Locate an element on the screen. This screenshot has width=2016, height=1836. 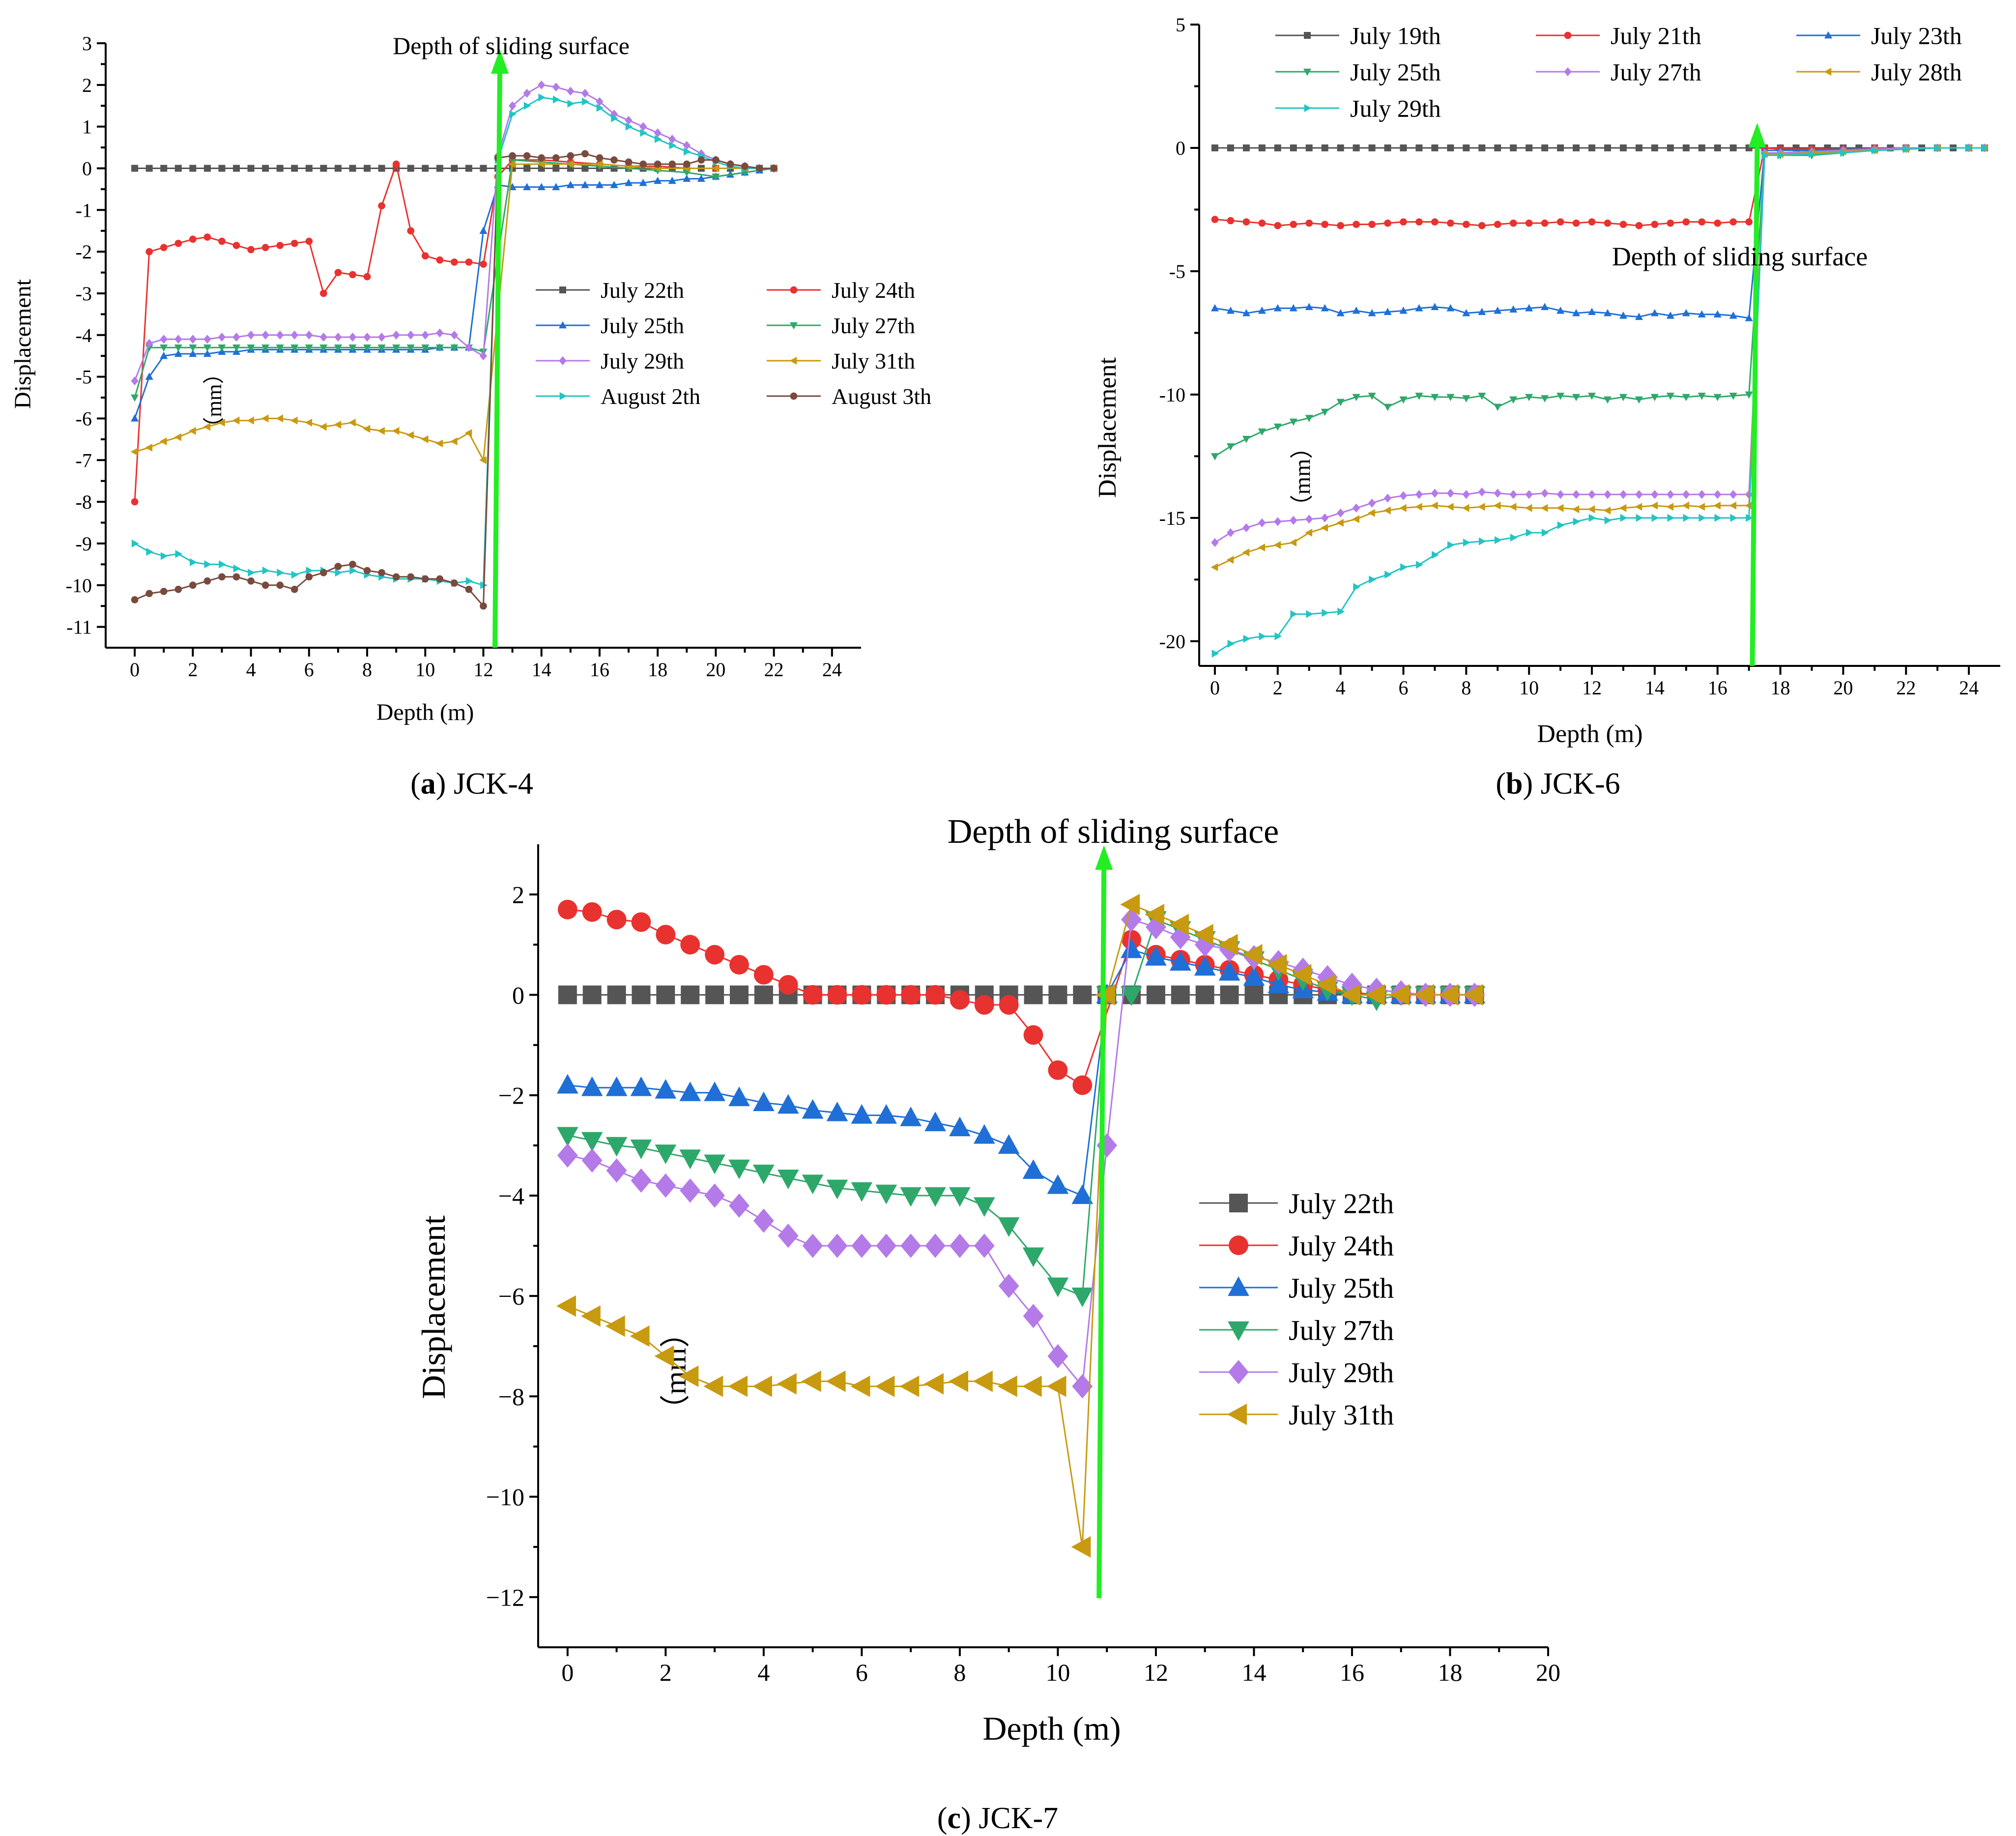
x-tick-label: 0 is located at coordinates (1215, 688).